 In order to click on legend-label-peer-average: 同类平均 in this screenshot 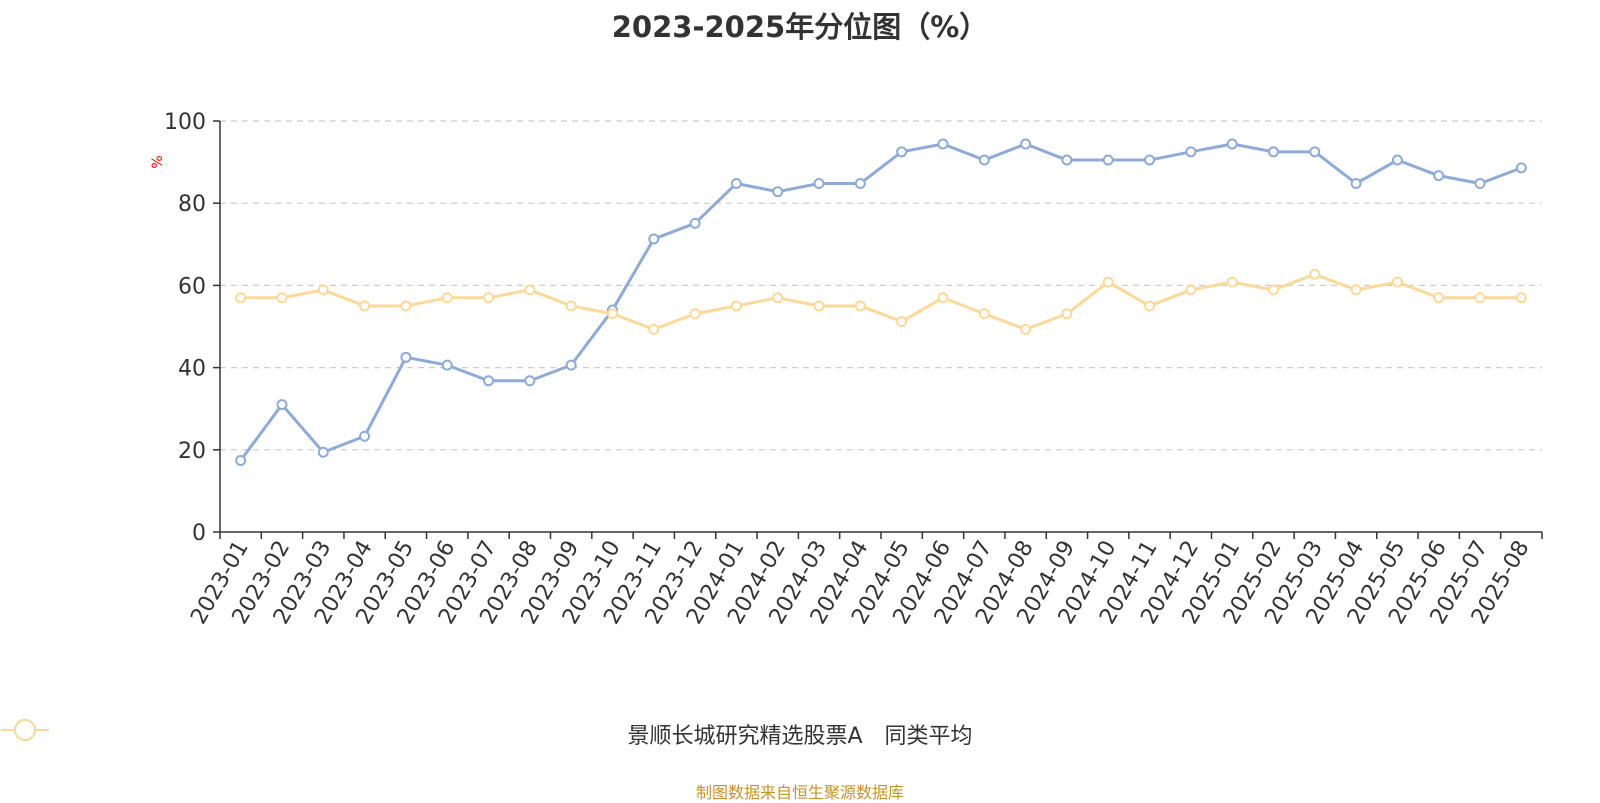, I will do `click(928, 736)`.